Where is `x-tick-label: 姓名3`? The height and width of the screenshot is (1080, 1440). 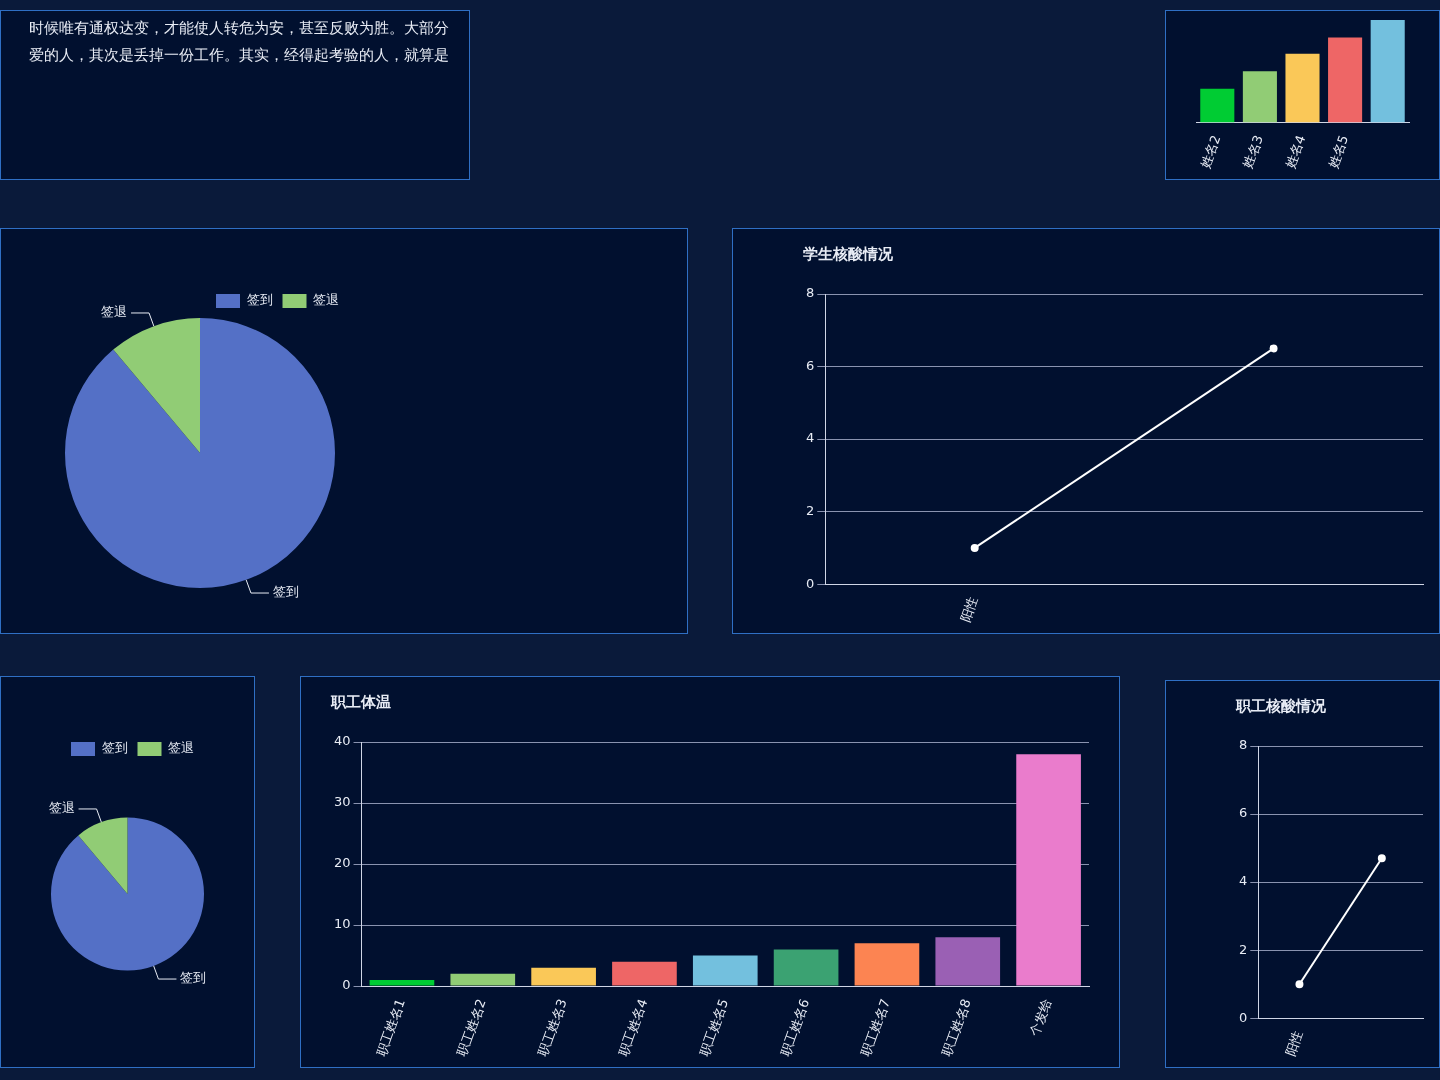 x-tick-label: 姓名3 is located at coordinates (1253, 152).